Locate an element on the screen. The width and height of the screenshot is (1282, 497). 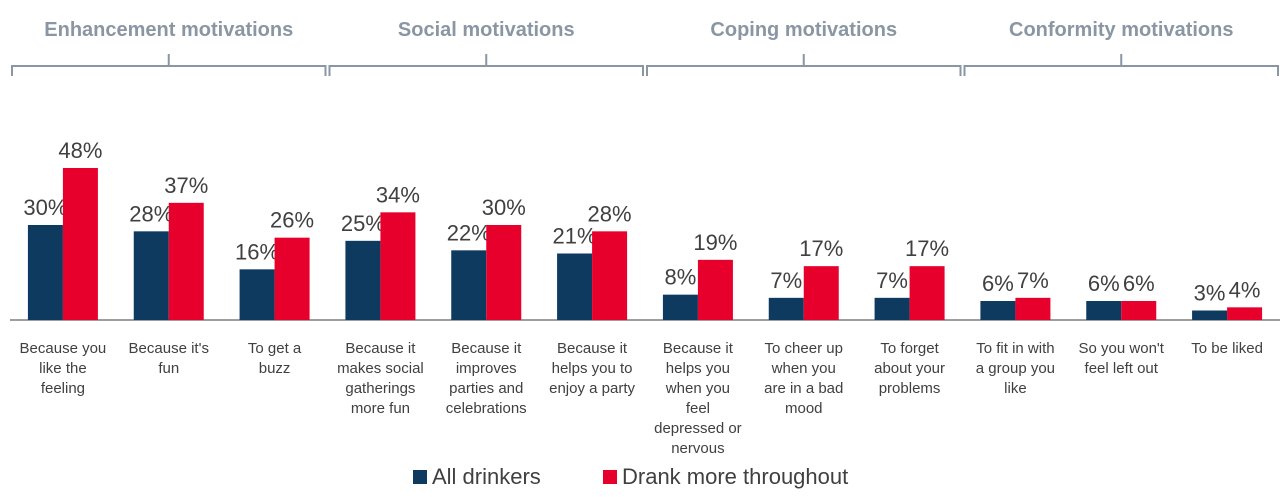
category-label-6-1: helps you is located at coordinates (698, 368).